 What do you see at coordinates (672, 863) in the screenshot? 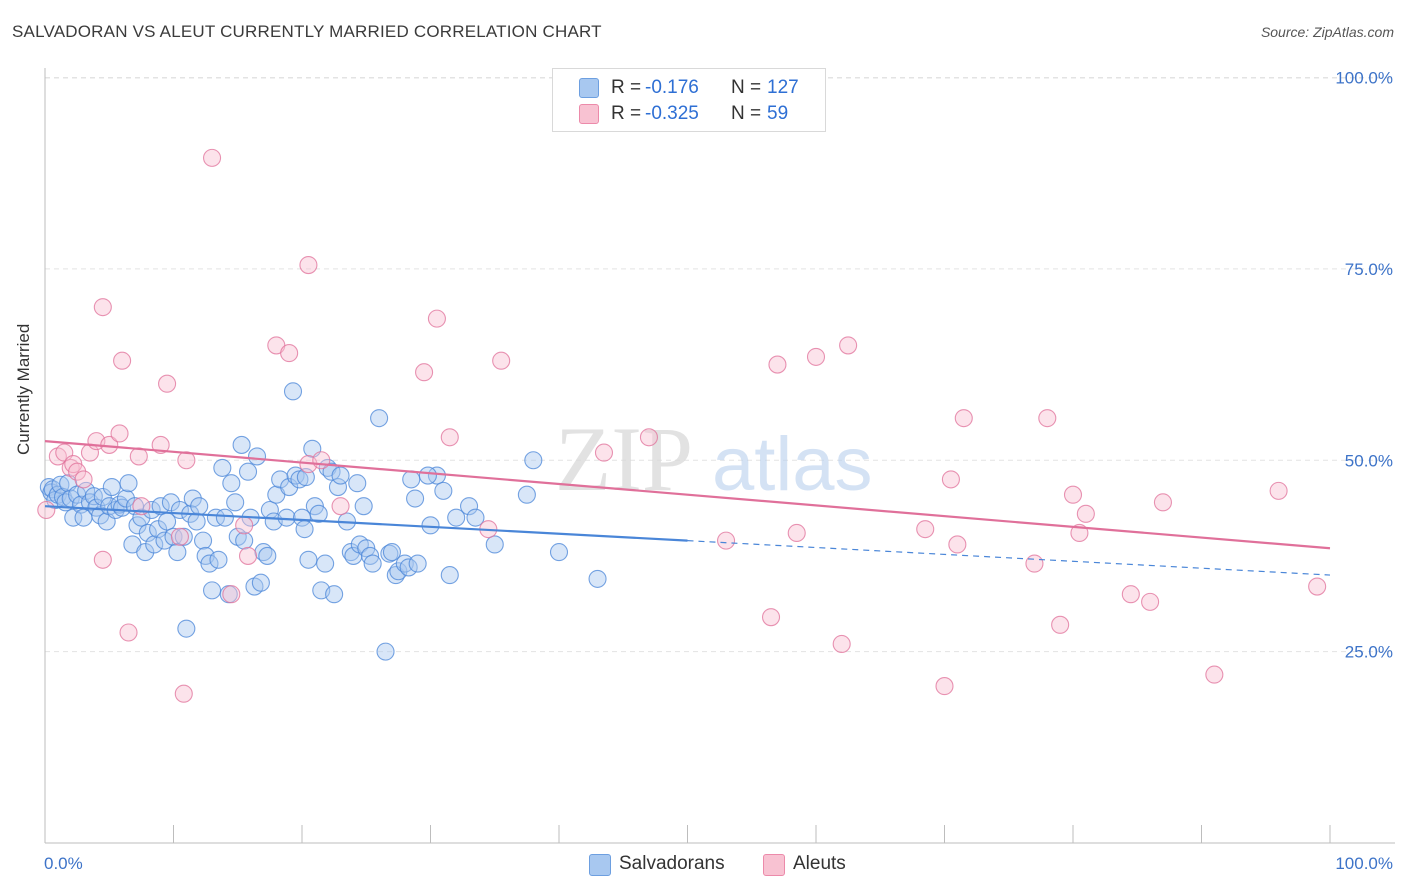
I see `legend-label-salvadorans: Salvadorans` at bounding box center [672, 863].